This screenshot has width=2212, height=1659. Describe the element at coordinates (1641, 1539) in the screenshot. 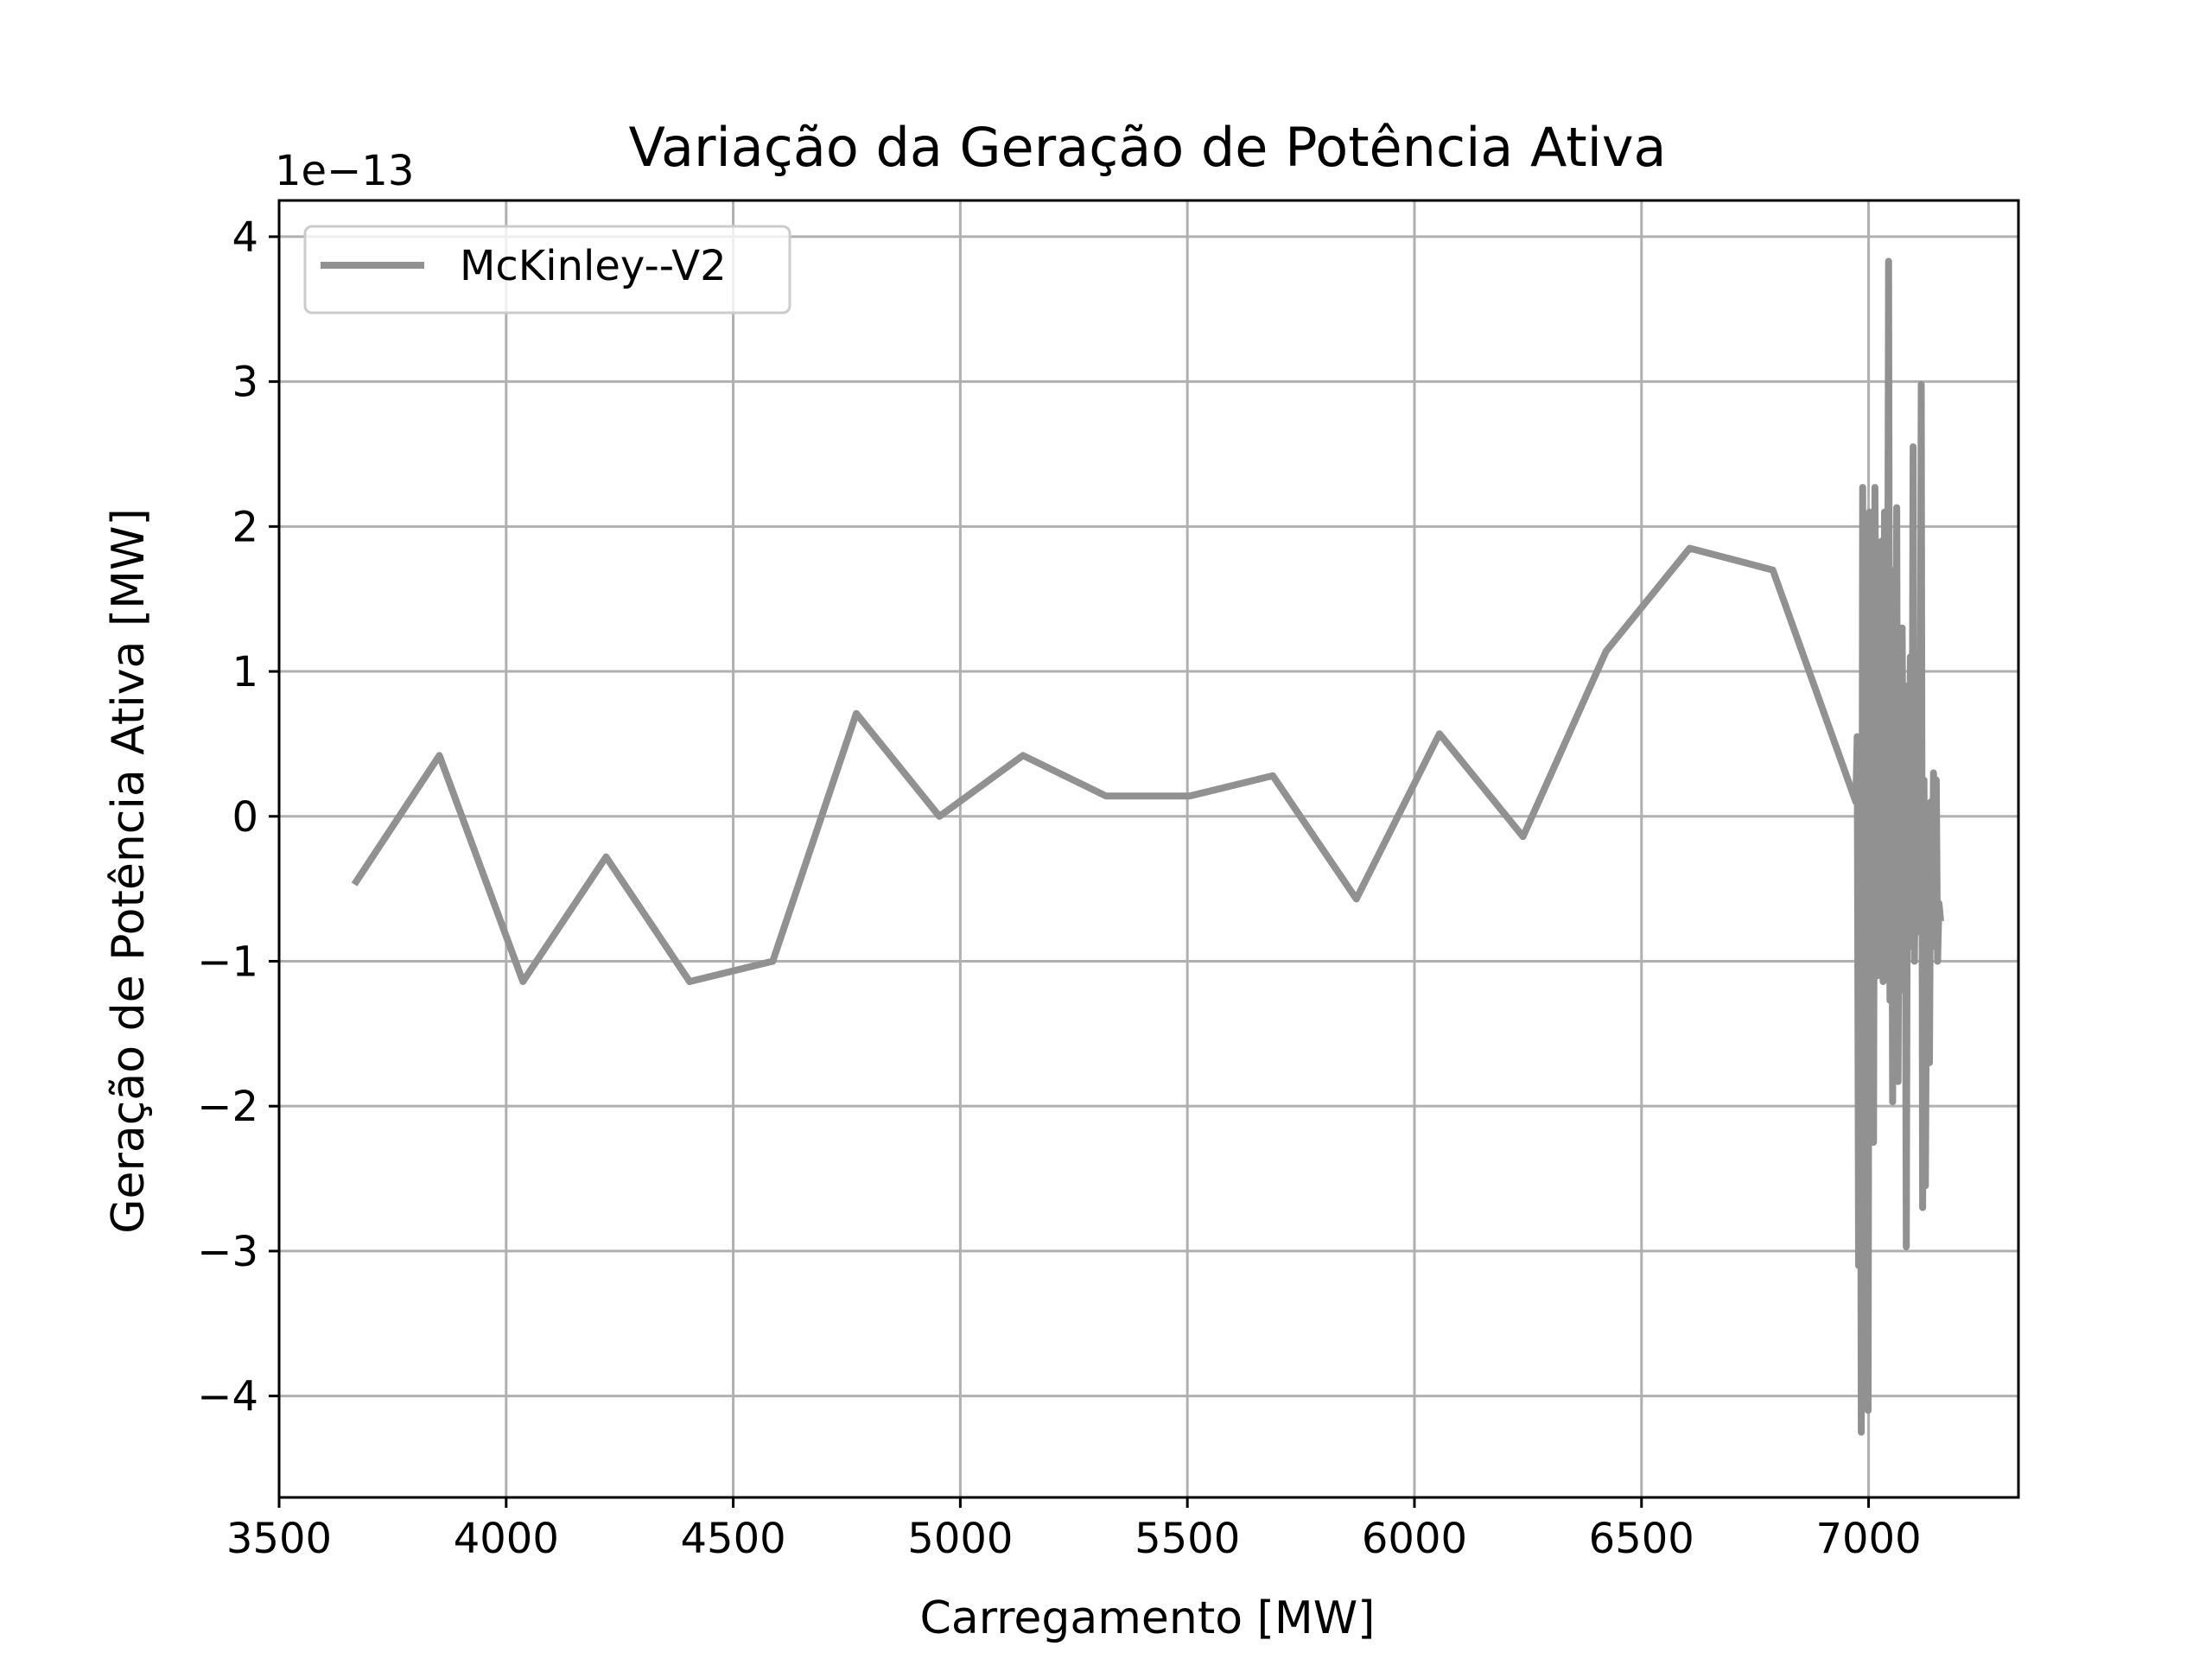

I see `x-tick-label: 6500` at that location.